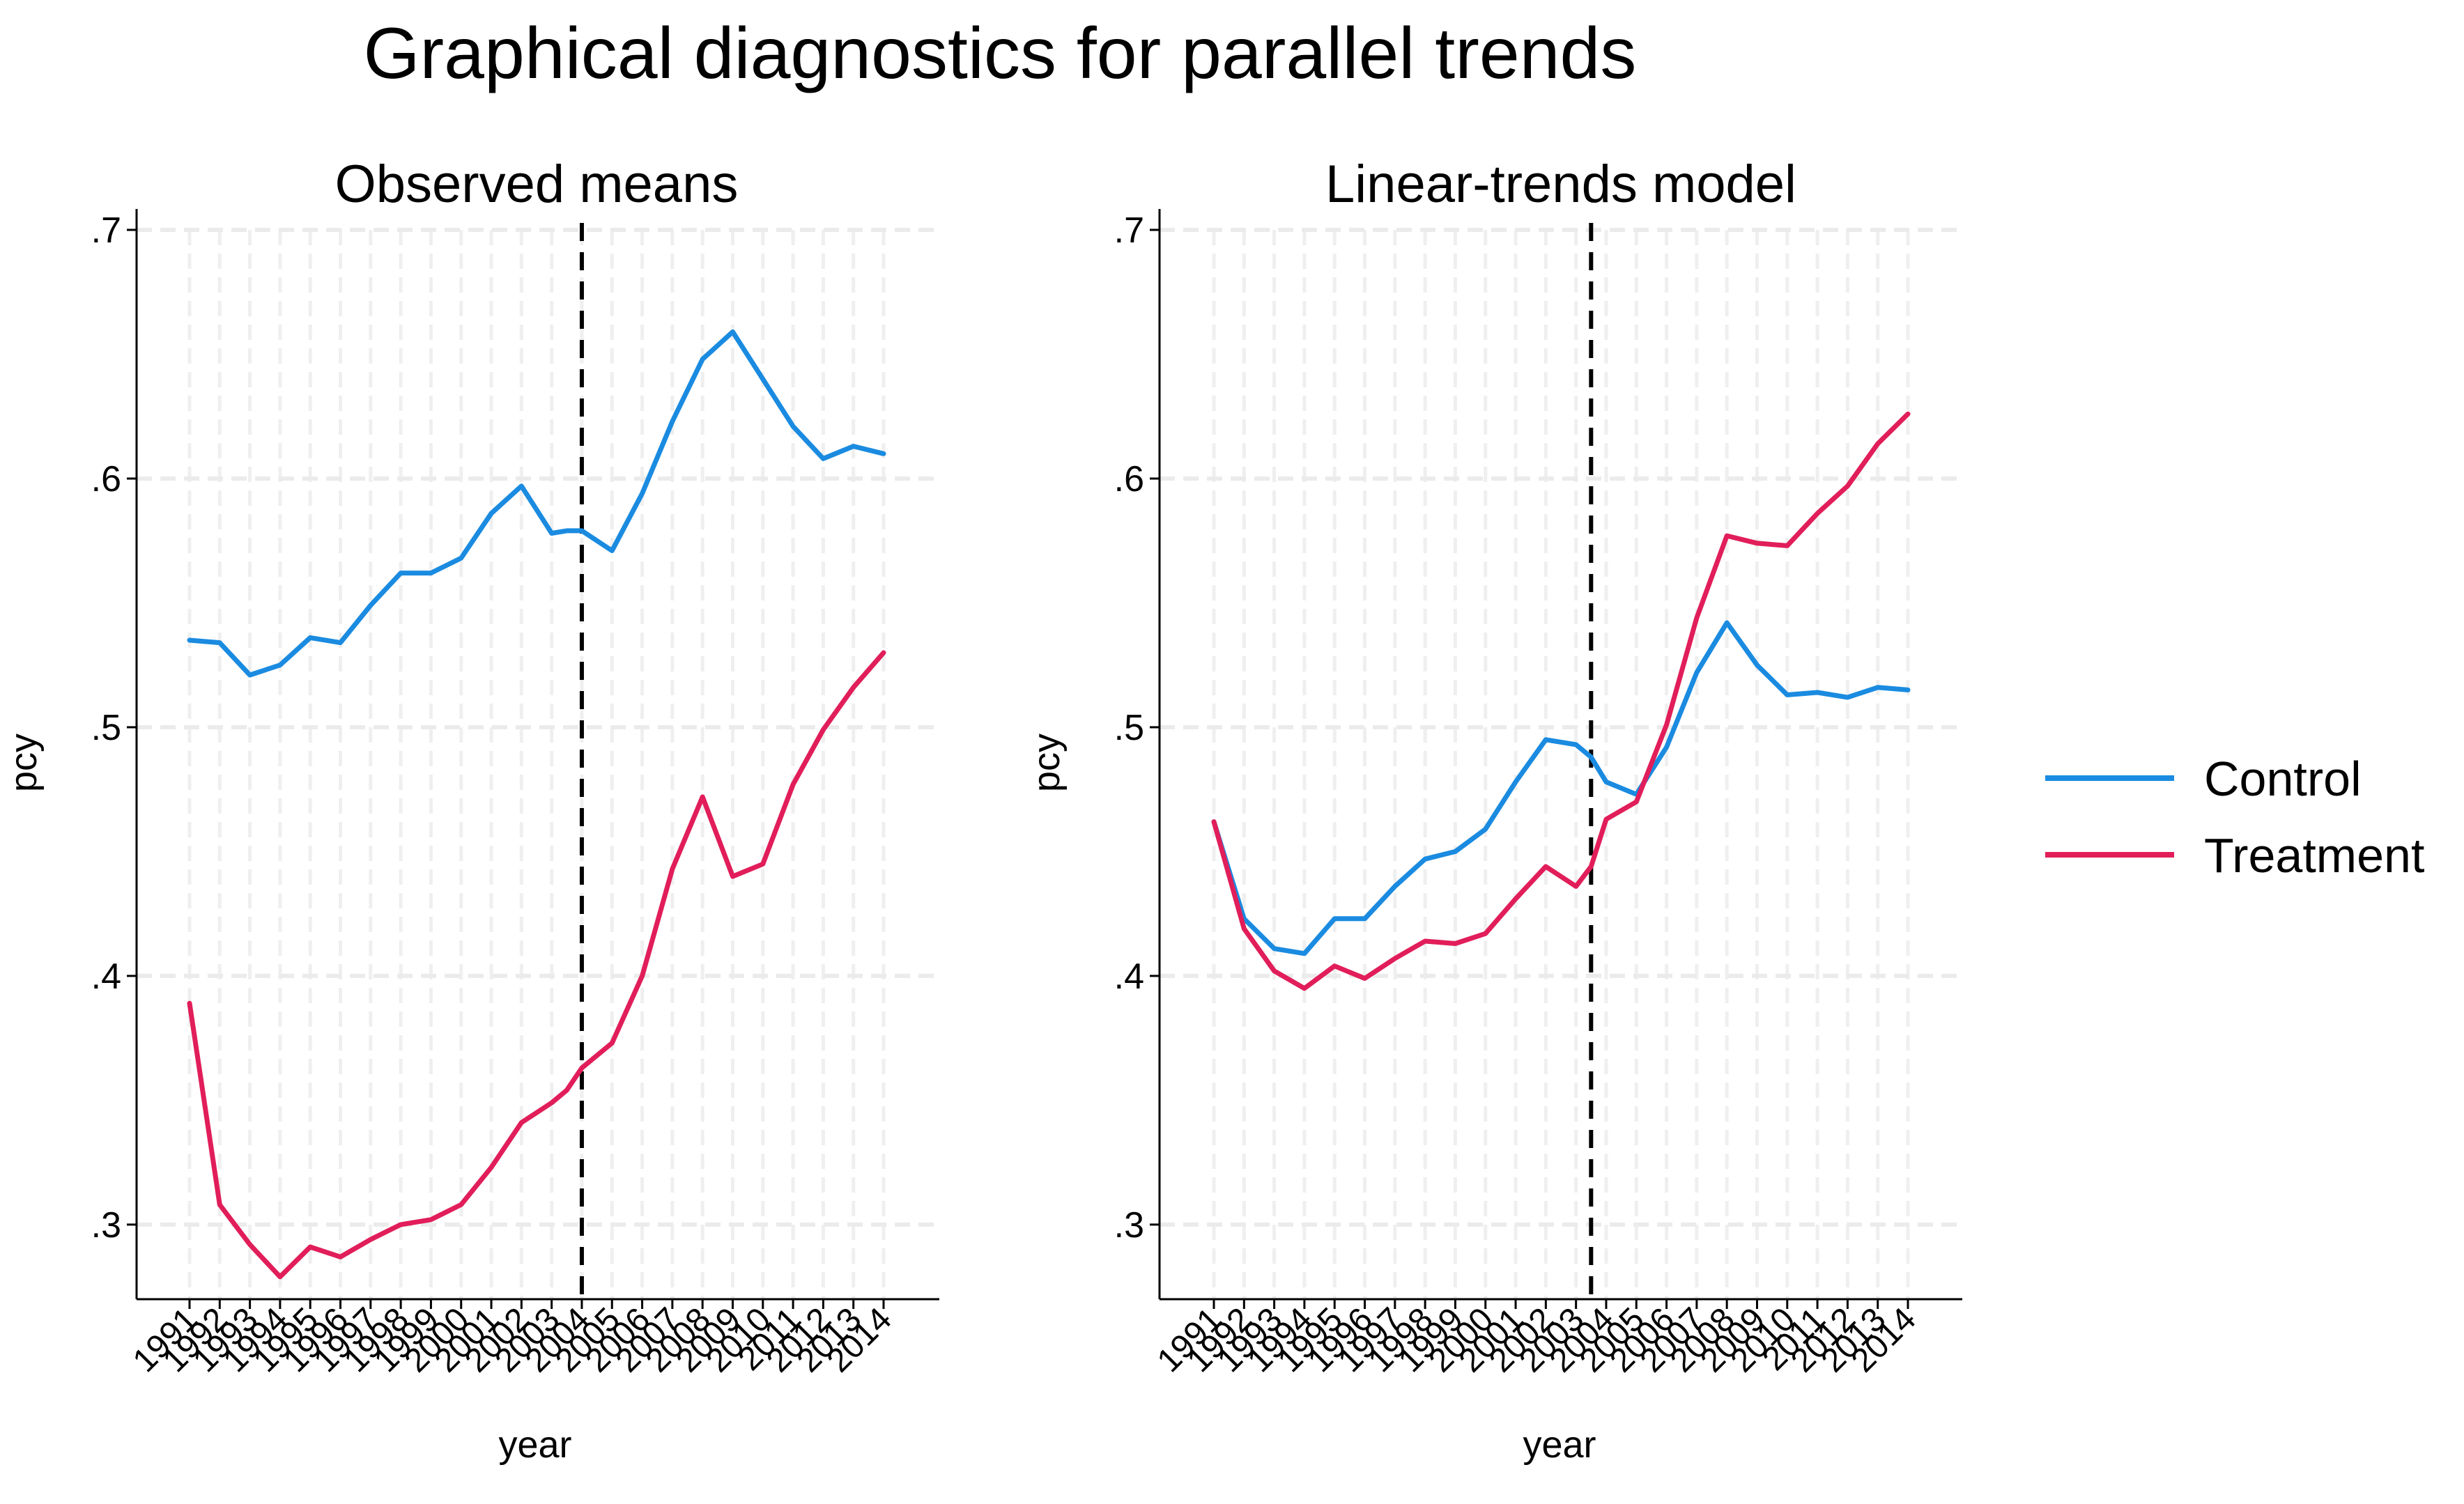  What do you see at coordinates (2234, 817) in the screenshot?
I see `legend: Control Treatment` at bounding box center [2234, 817].